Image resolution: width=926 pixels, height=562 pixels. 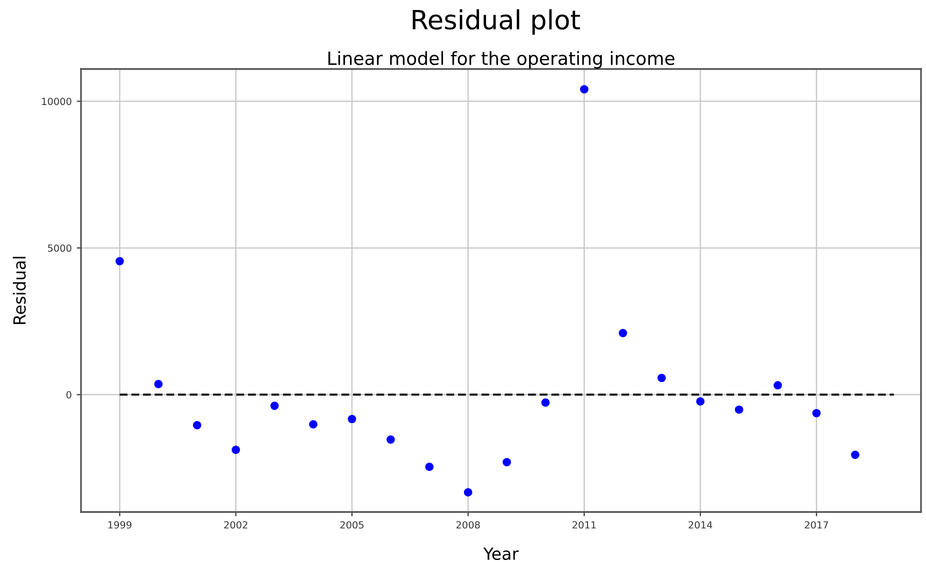 What do you see at coordinates (700, 525) in the screenshot?
I see `x-tick-label: 2014` at bounding box center [700, 525].